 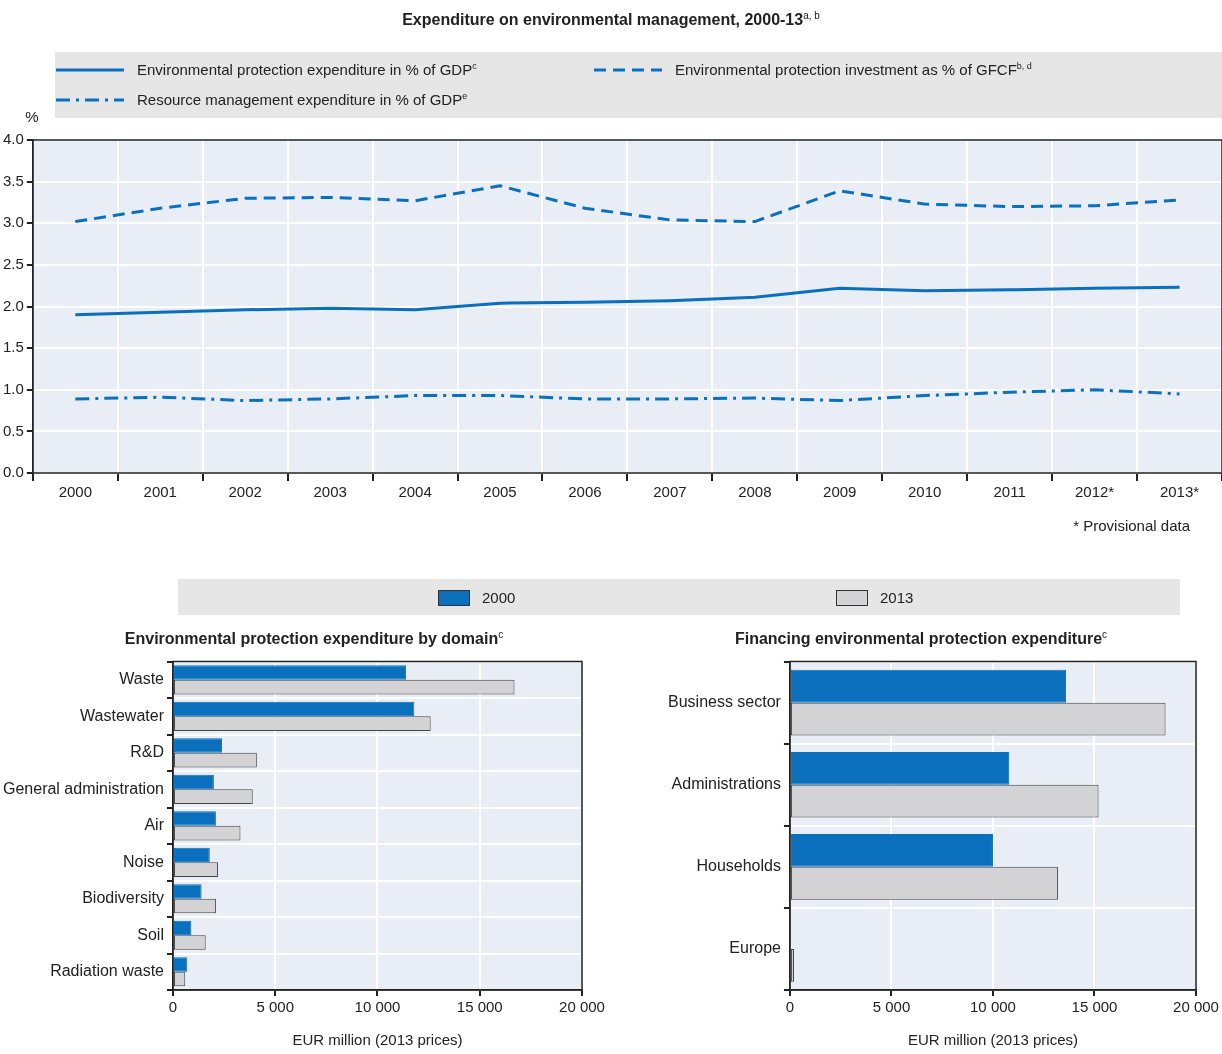 What do you see at coordinates (500, 492) in the screenshot?
I see `x-tick-label: 2005` at bounding box center [500, 492].